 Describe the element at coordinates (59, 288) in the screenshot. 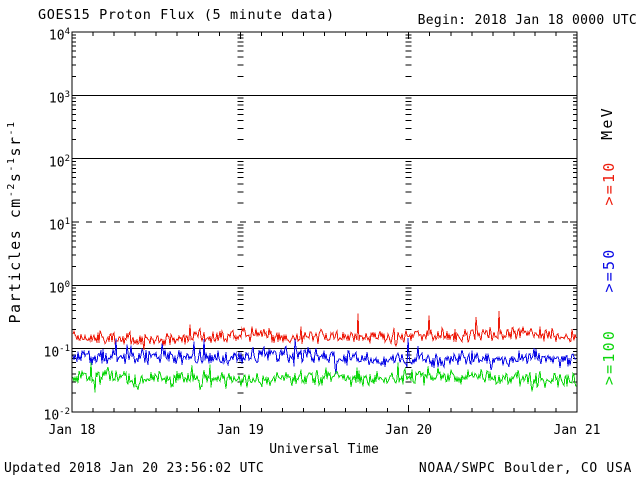

I see `y-tick-label: 10⁰` at that location.